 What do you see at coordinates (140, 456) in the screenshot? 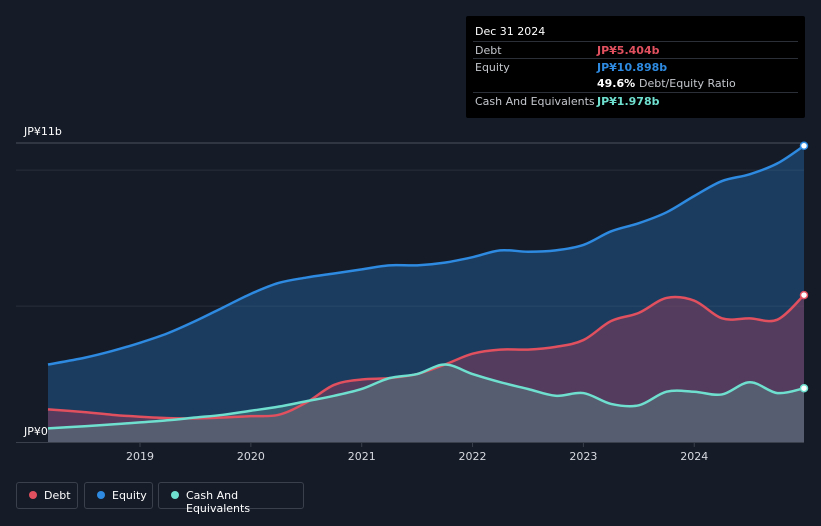
I see `x-tick-label: 2019` at bounding box center [140, 456].